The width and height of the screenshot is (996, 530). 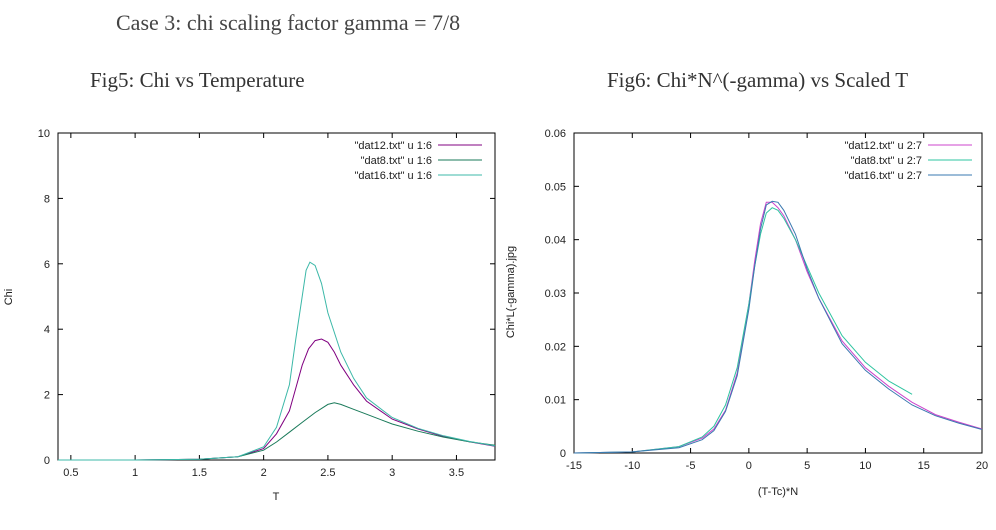 I want to click on fig5-y-tick-label: 10, so click(x=44, y=134).